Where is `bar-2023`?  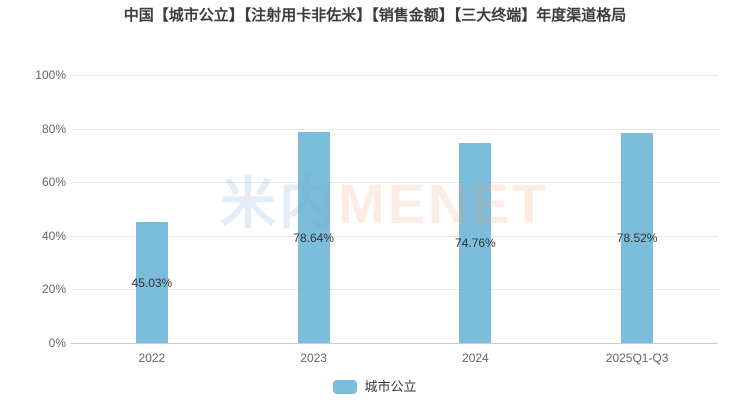 bar-2023 is located at coordinates (313, 237).